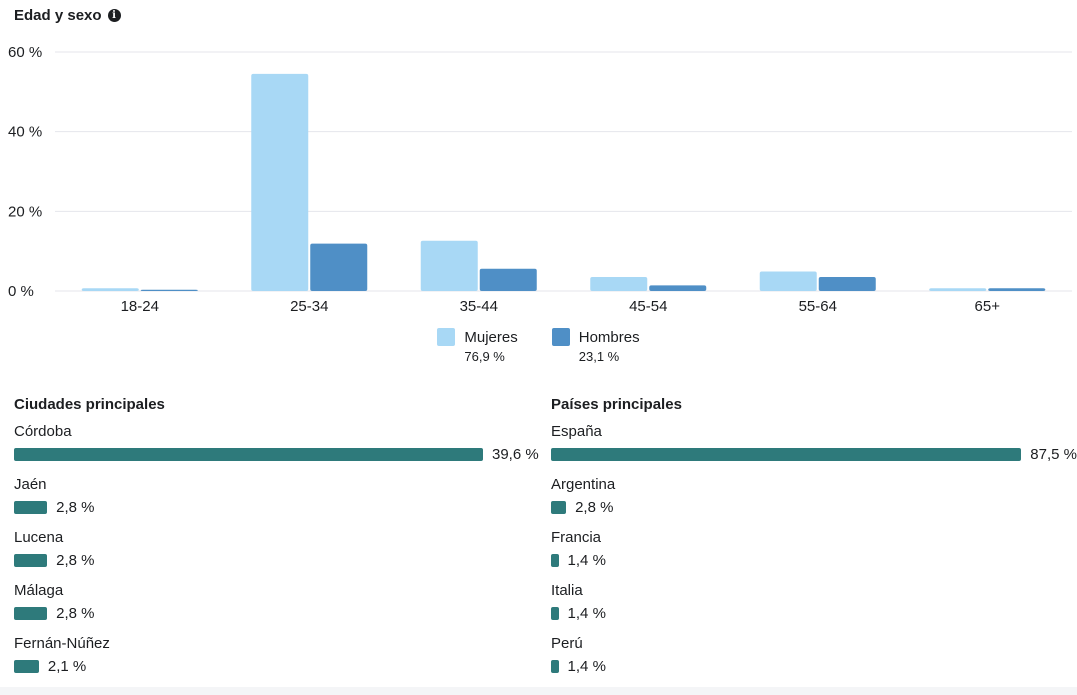  Describe the element at coordinates (814, 608) in the screenshot. I see `country-item: Italia 1,4 %` at that location.